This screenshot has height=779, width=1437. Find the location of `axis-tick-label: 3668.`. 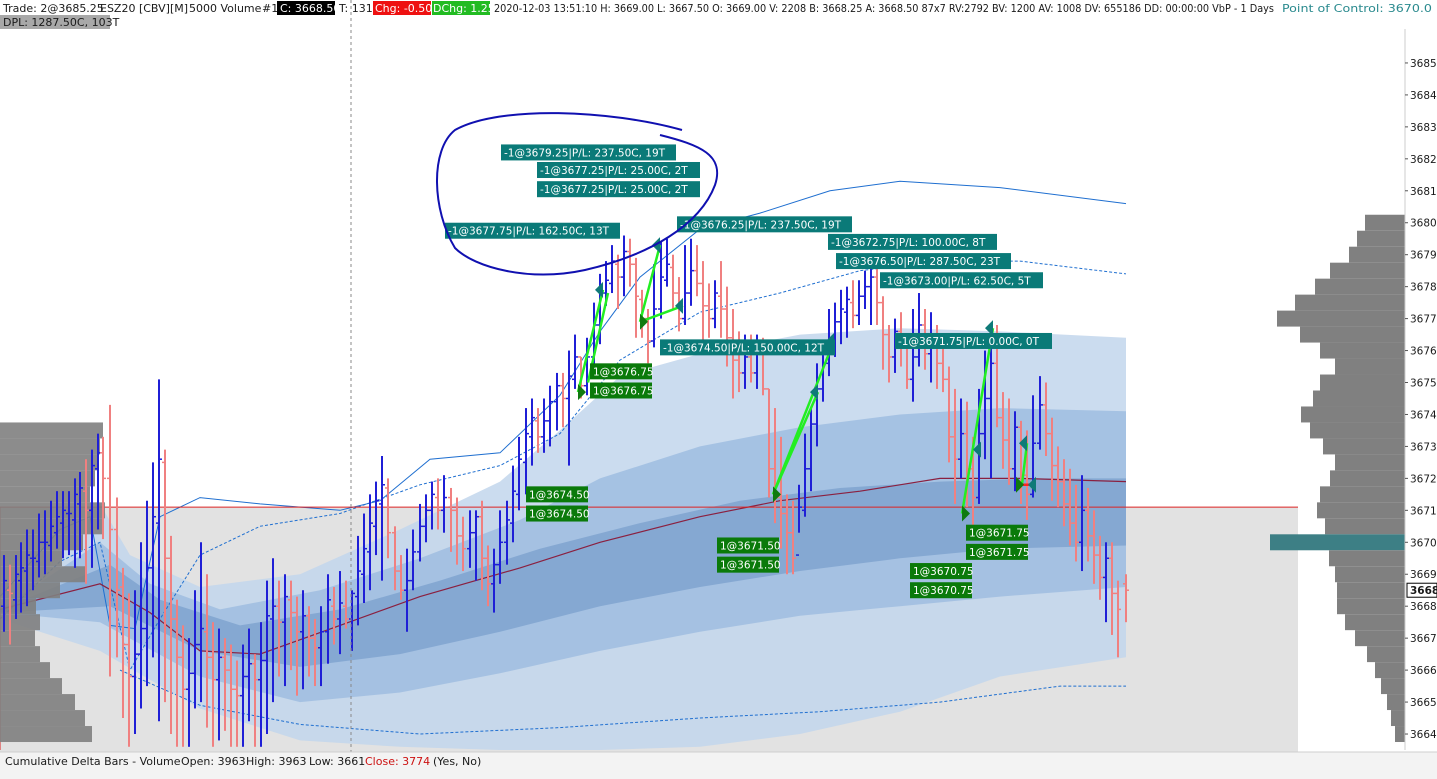

axis-tick-label: 3668. is located at coordinates (1423, 607).